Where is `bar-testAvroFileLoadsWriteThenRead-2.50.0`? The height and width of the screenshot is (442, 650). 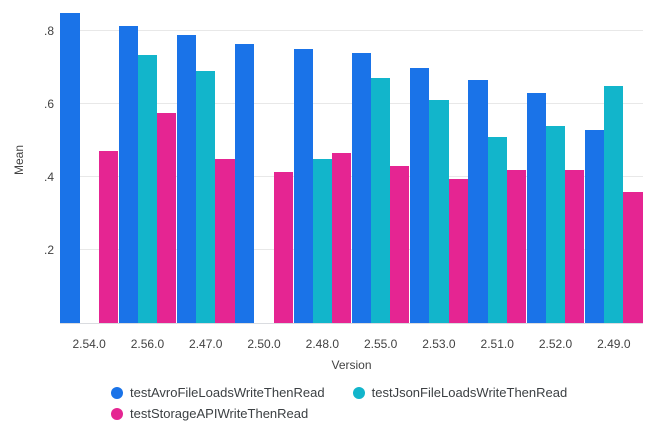 bar-testAvroFileLoadsWriteThenRead-2.50.0 is located at coordinates (245, 183).